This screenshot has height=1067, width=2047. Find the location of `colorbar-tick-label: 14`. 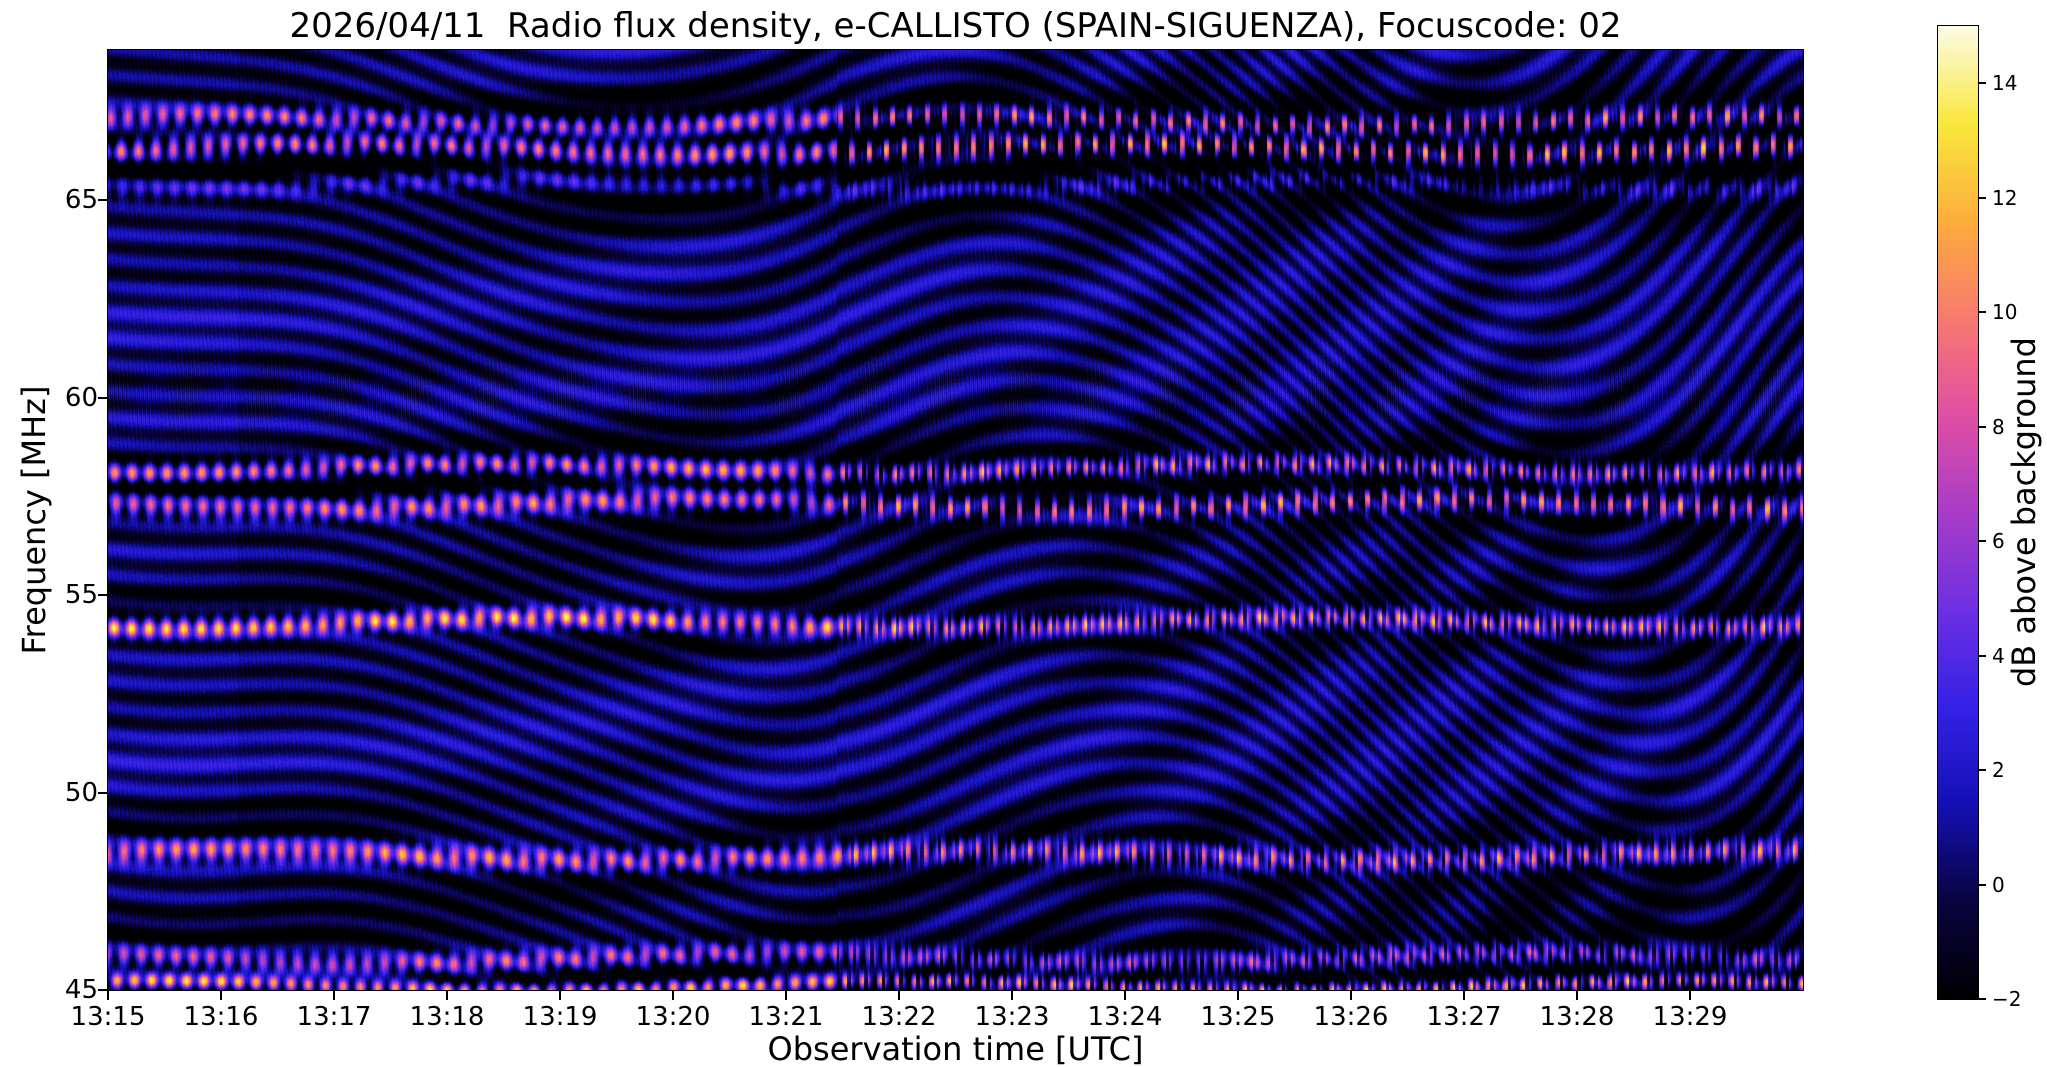

colorbar-tick-label: 14 is located at coordinates (2005, 83).